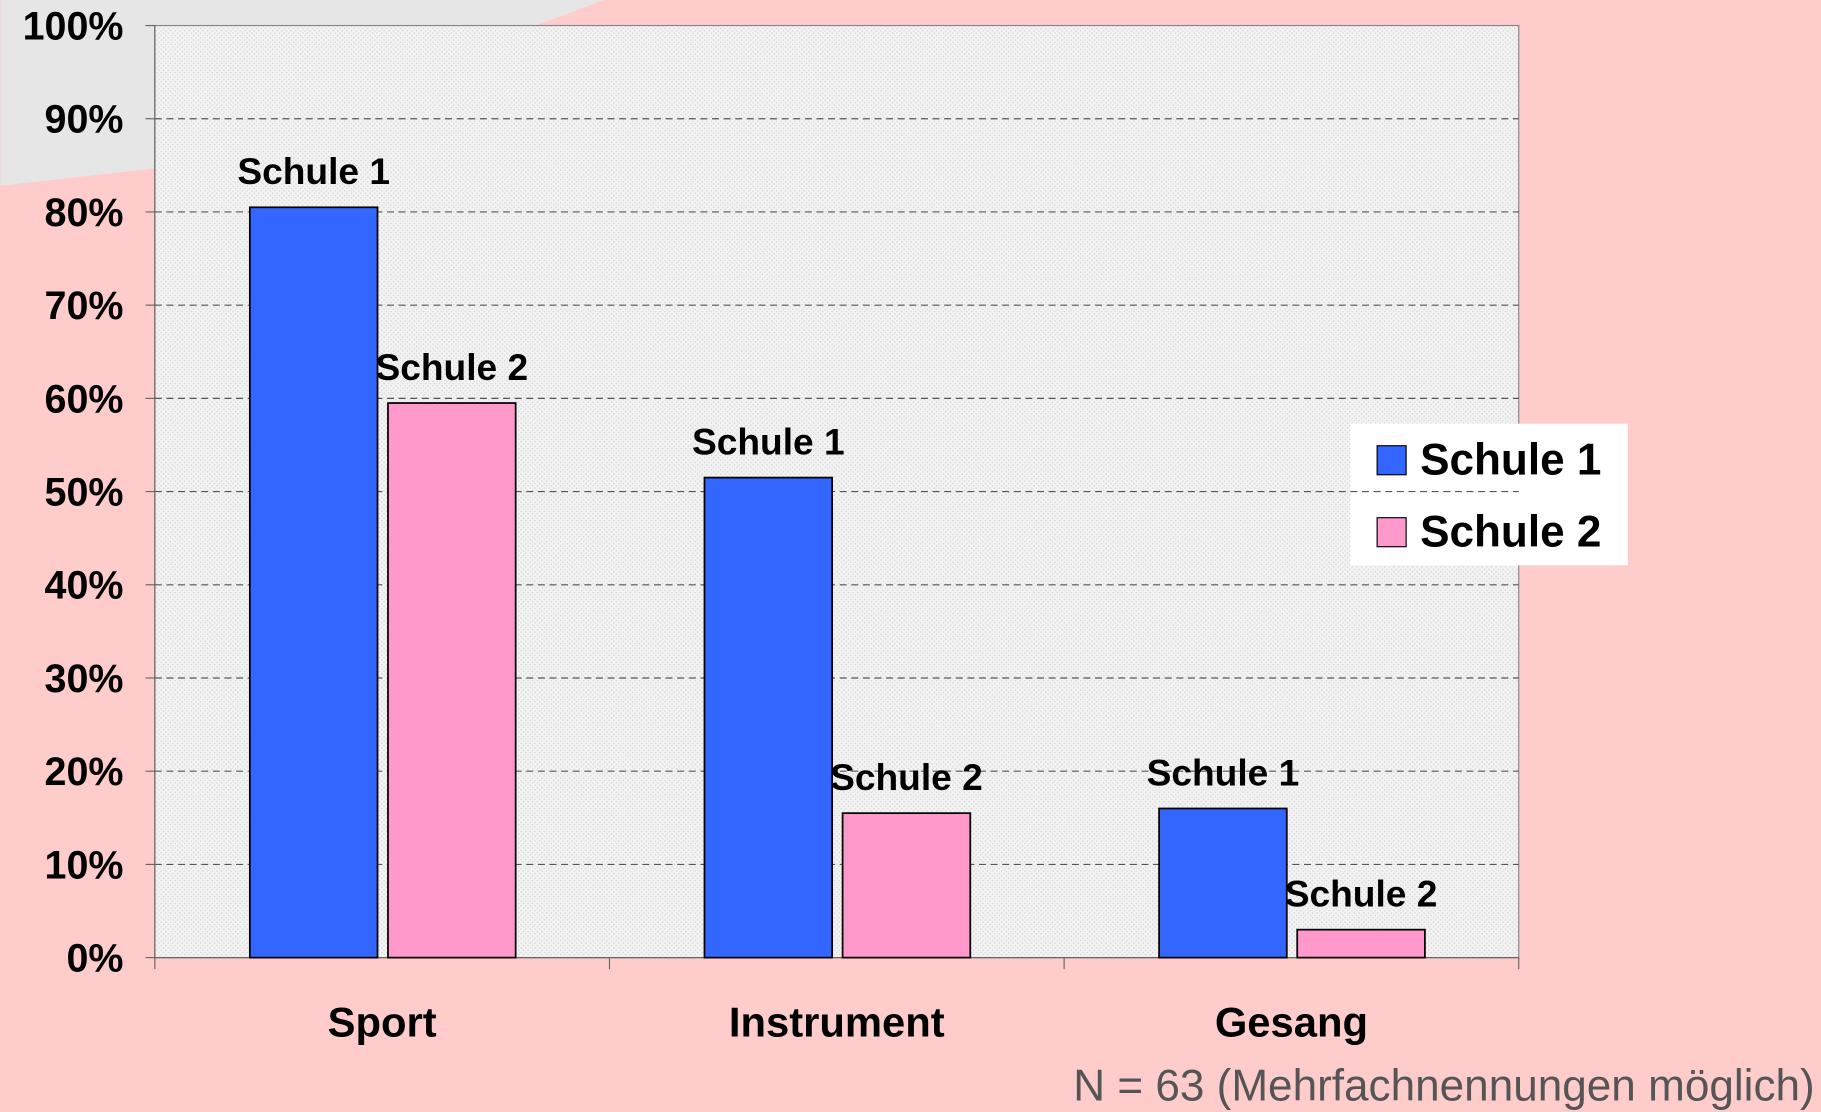  I want to click on y-tick-label: 50%, so click(84, 493).